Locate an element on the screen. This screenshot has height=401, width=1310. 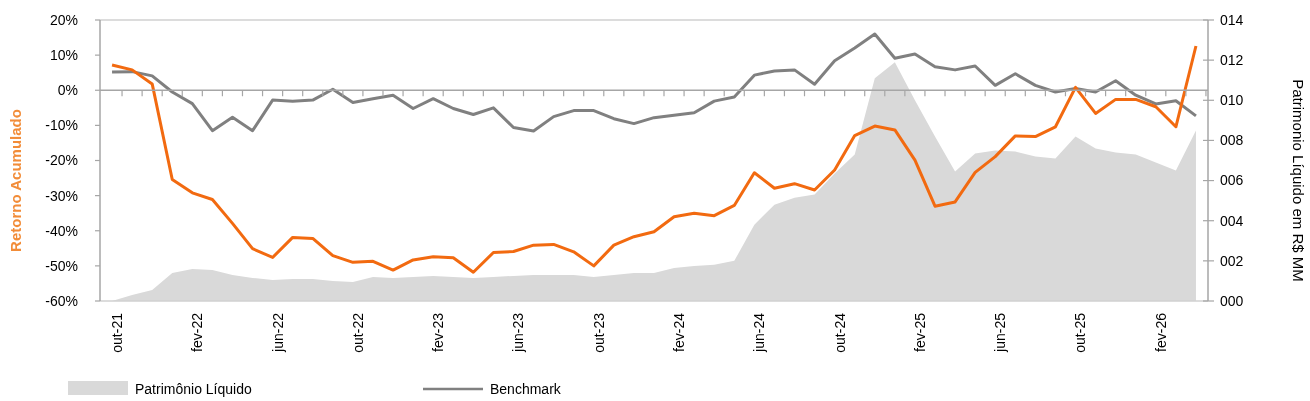
y2-tick-label: 010 is located at coordinates (1232, 100).